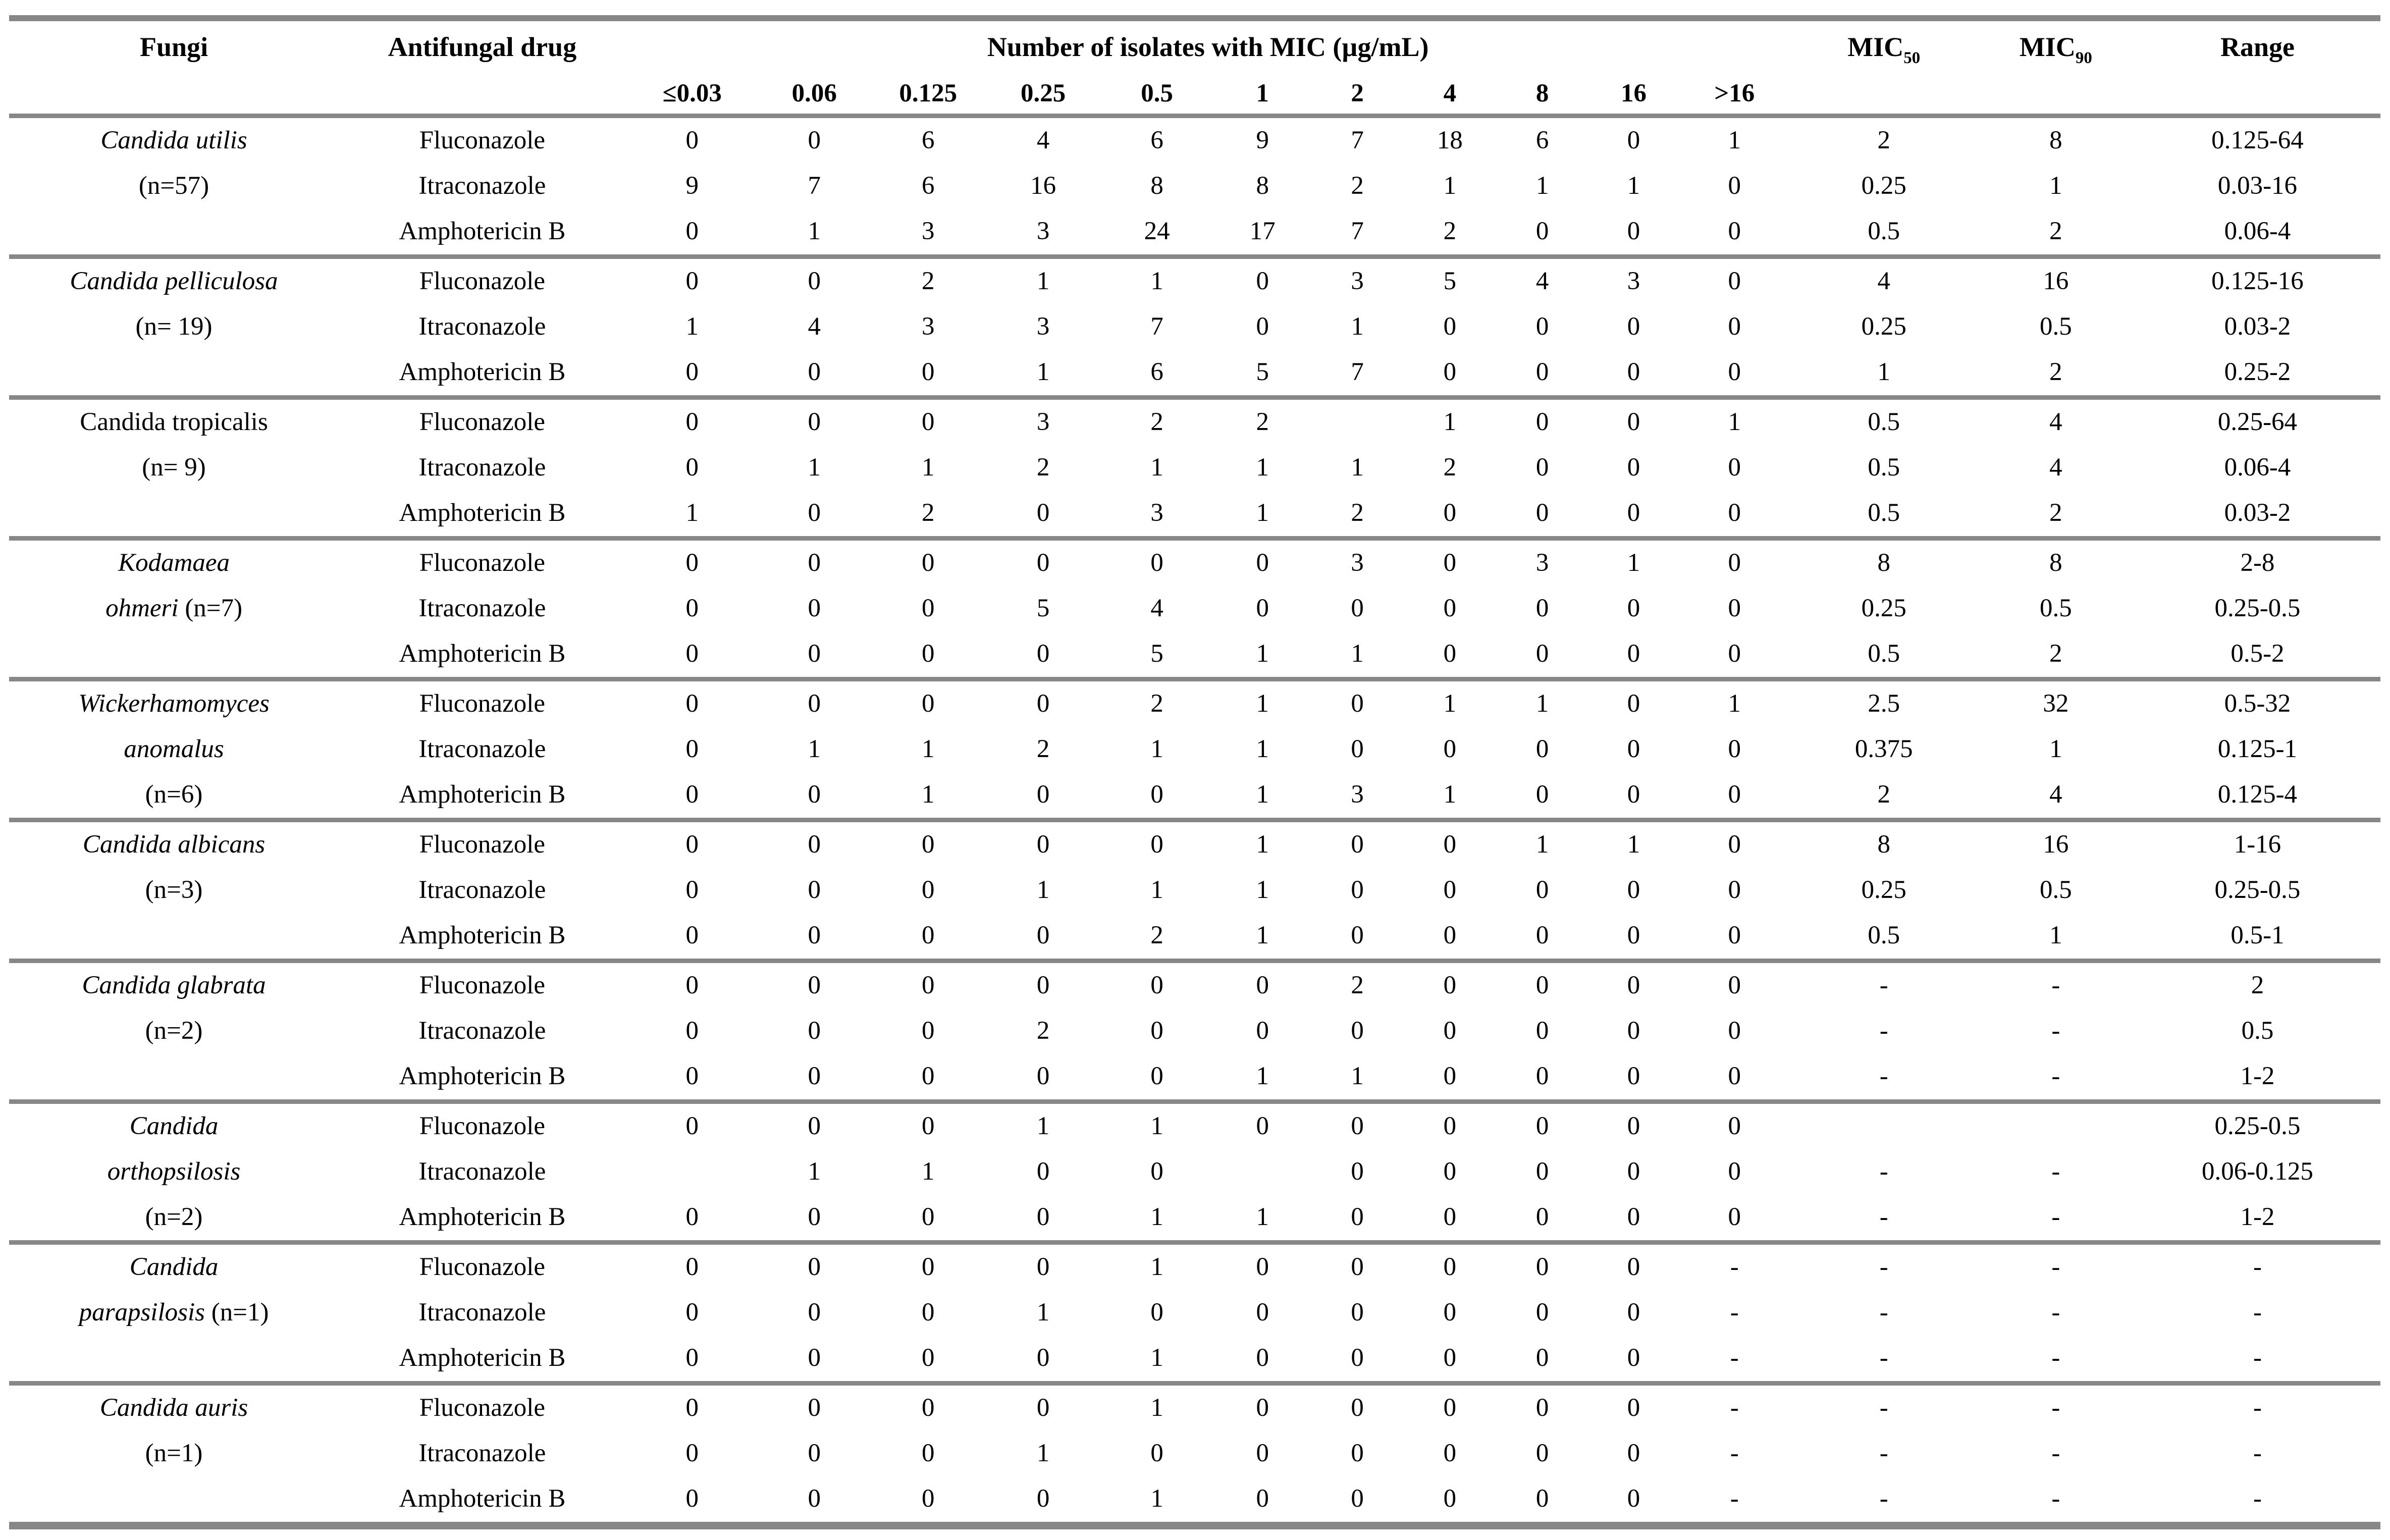  What do you see at coordinates (1195, 796) in the screenshot?
I see `table-row: Amphotericin B 0 0 1 0 0 1 3 1 0 0 0 2 4 0.125-4` at bounding box center [1195, 796].